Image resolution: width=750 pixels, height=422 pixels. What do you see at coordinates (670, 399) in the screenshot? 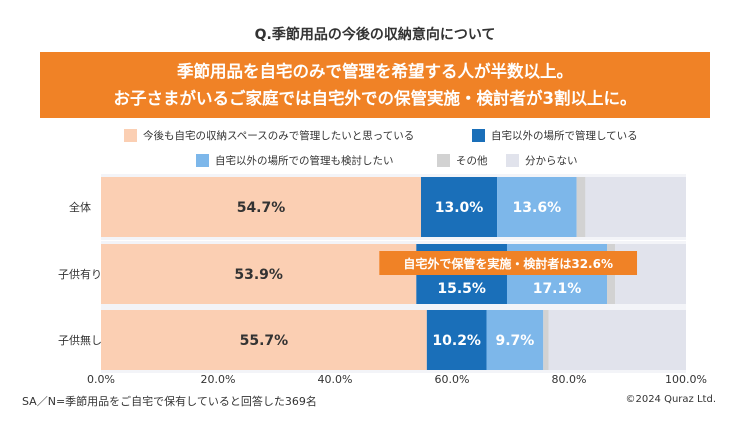
I see `copyright: ©2024 Quraz Ltd.` at bounding box center [670, 399].